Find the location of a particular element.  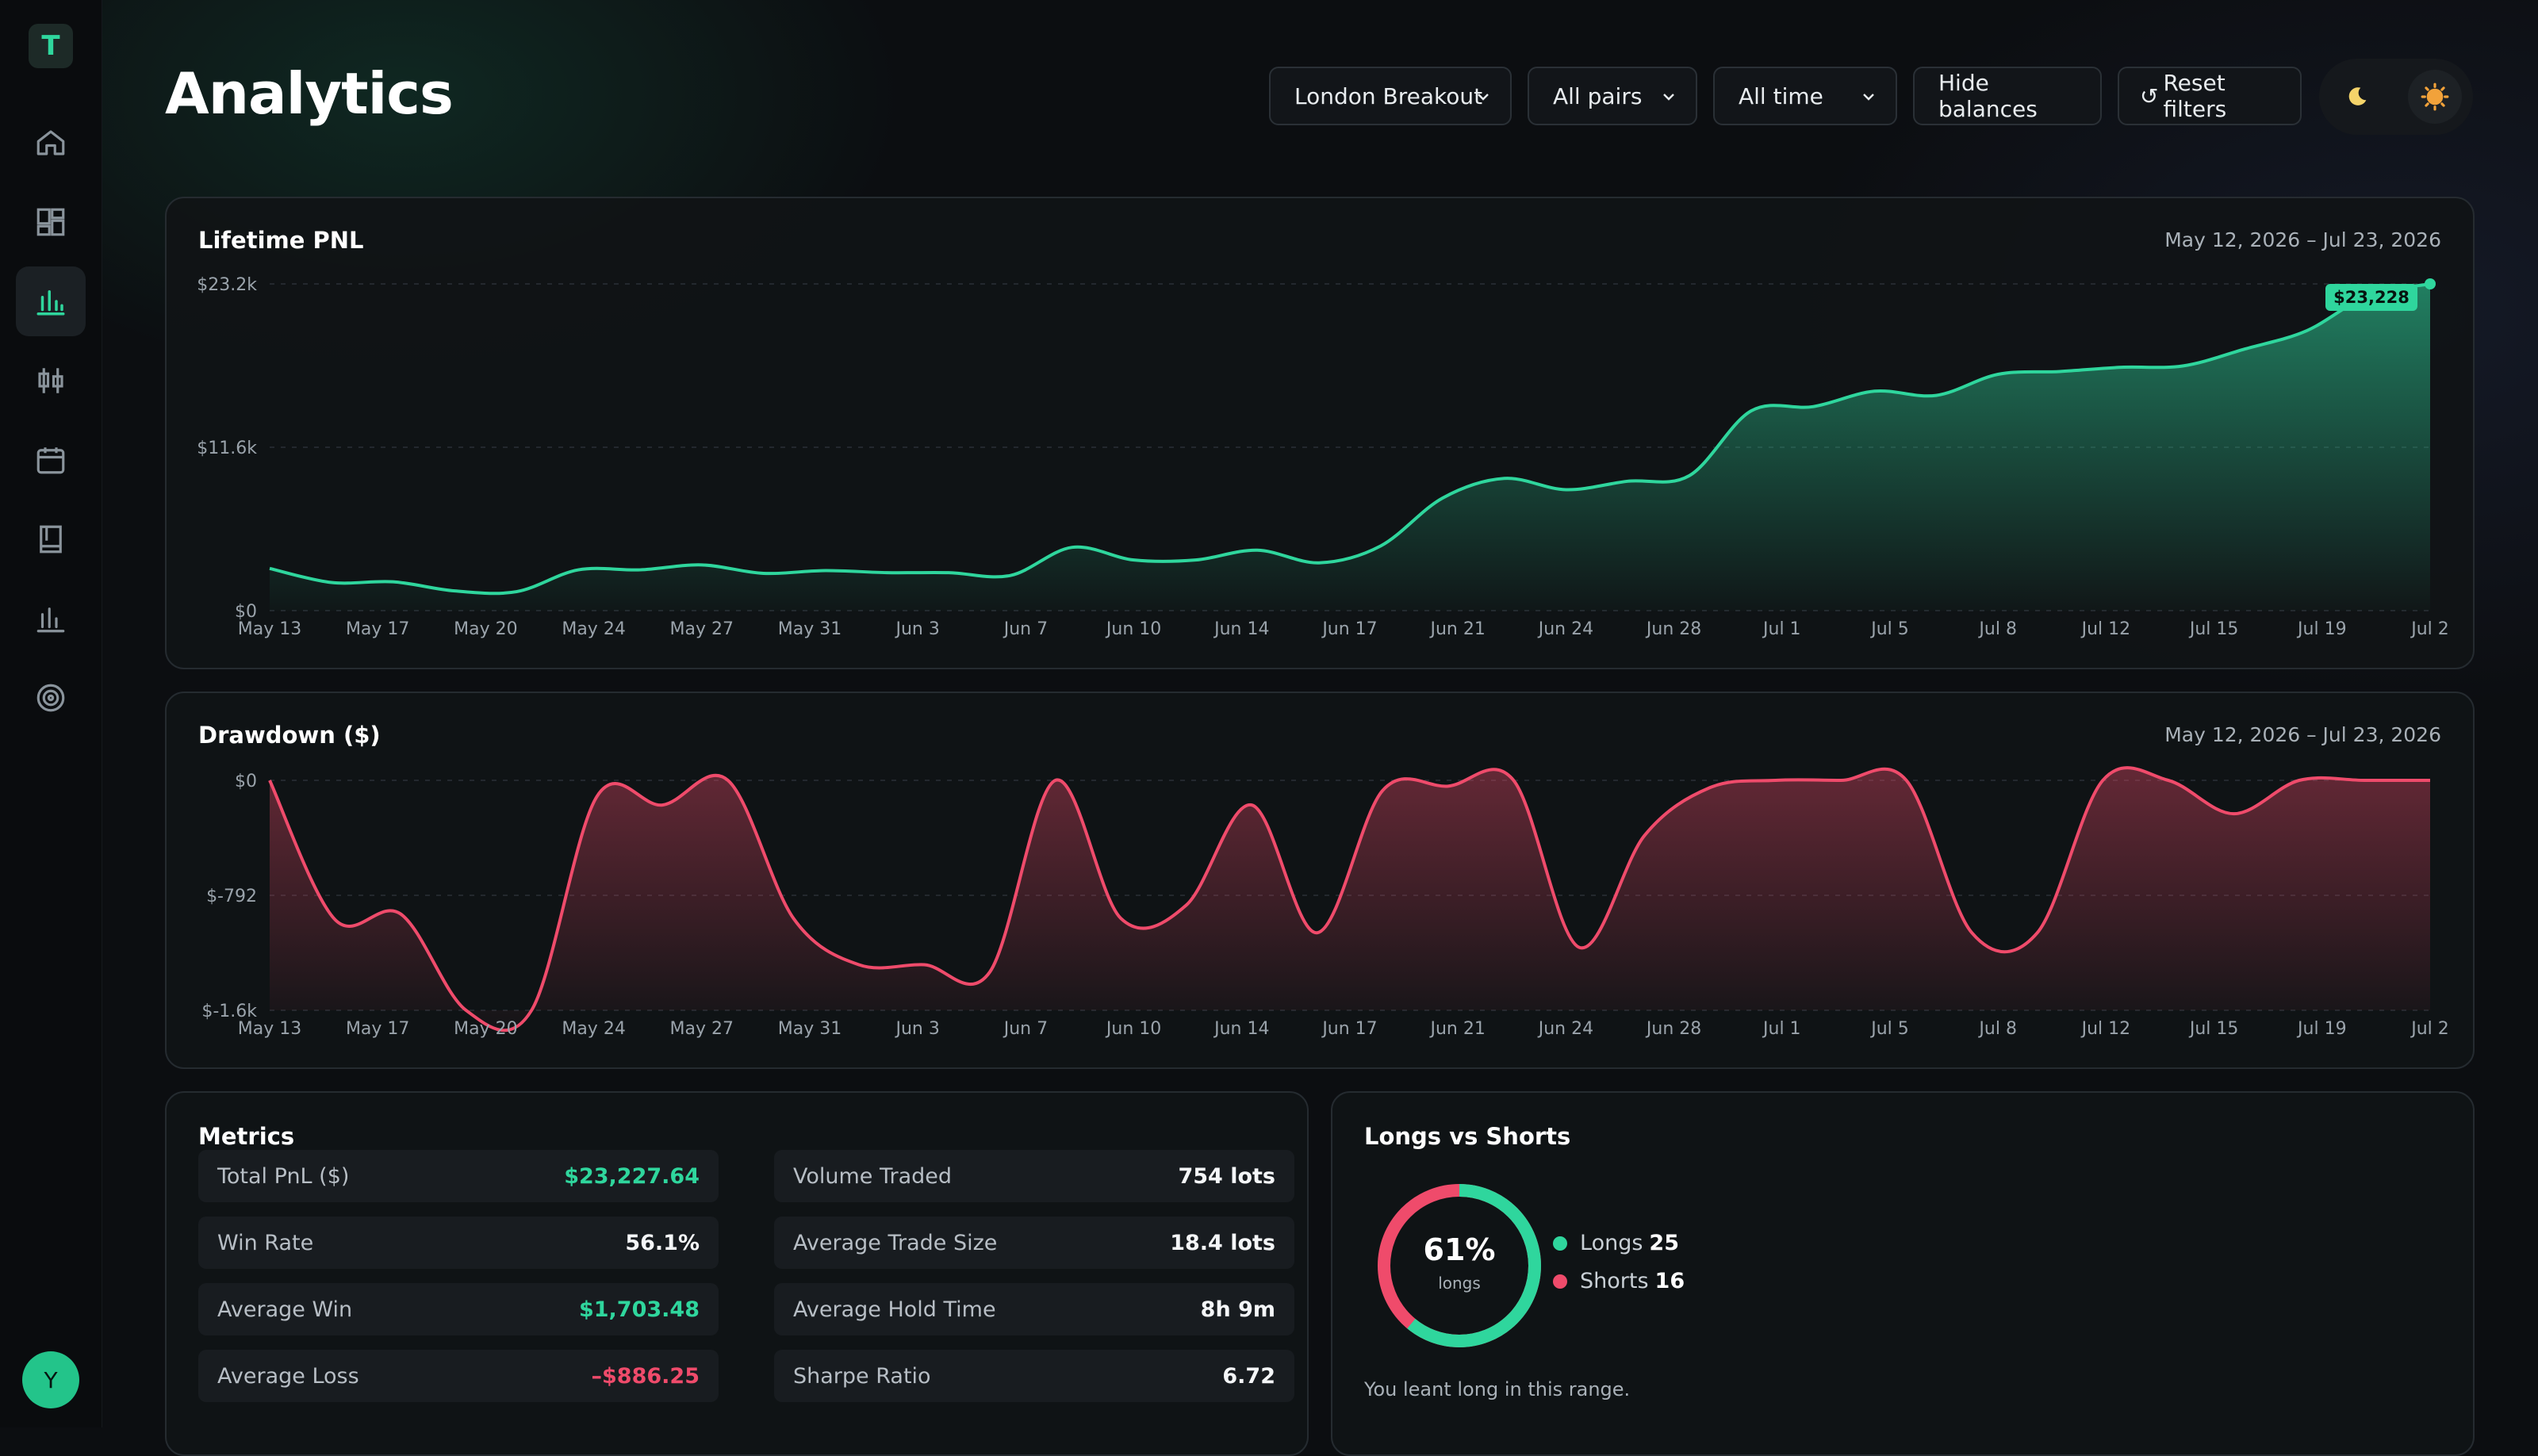

legend-shorts: Shorts 16 is located at coordinates (1619, 1281).